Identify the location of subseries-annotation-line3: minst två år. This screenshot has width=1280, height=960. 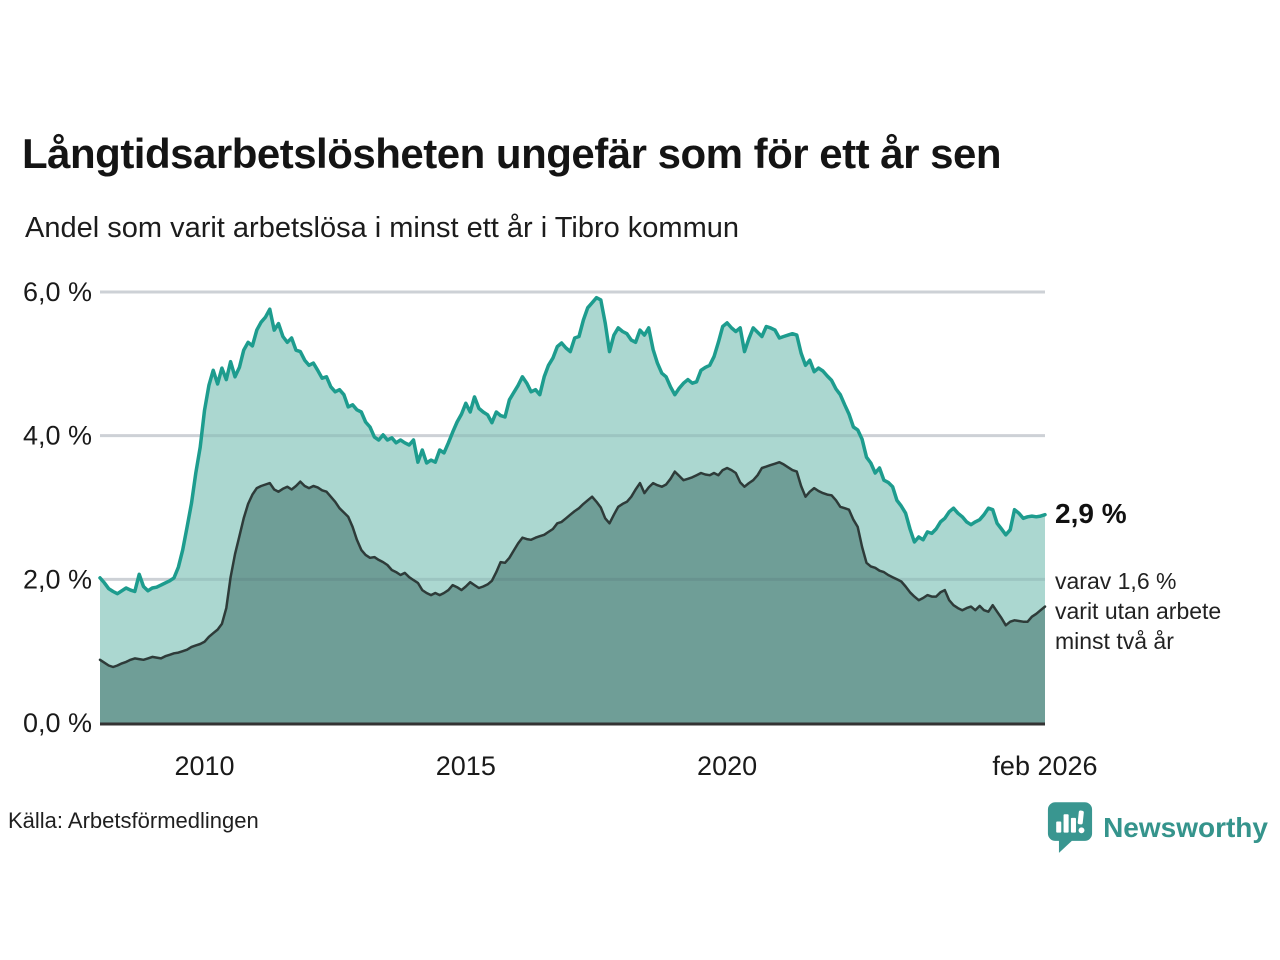
(1114, 641).